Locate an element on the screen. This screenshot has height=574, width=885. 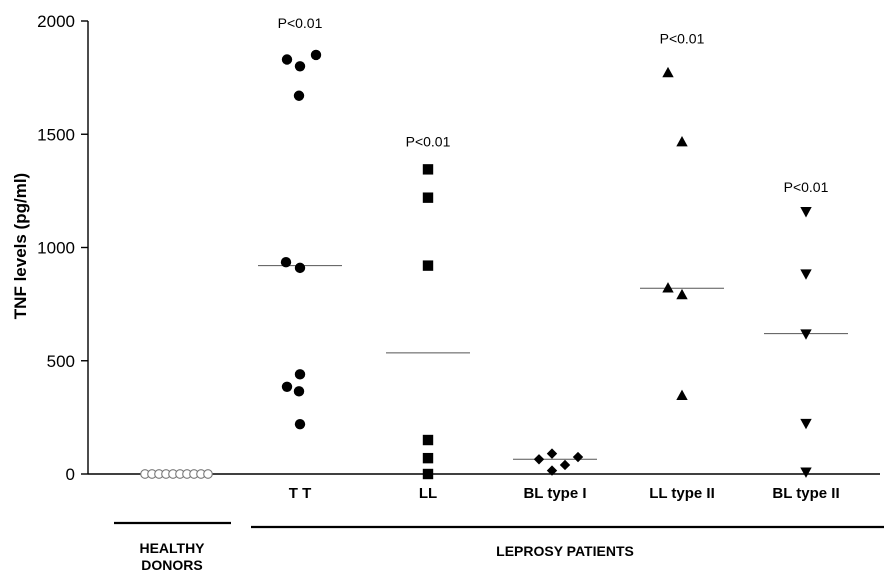
category-labels: T T LL BL type I LL type II BL type II is located at coordinates (564, 493).